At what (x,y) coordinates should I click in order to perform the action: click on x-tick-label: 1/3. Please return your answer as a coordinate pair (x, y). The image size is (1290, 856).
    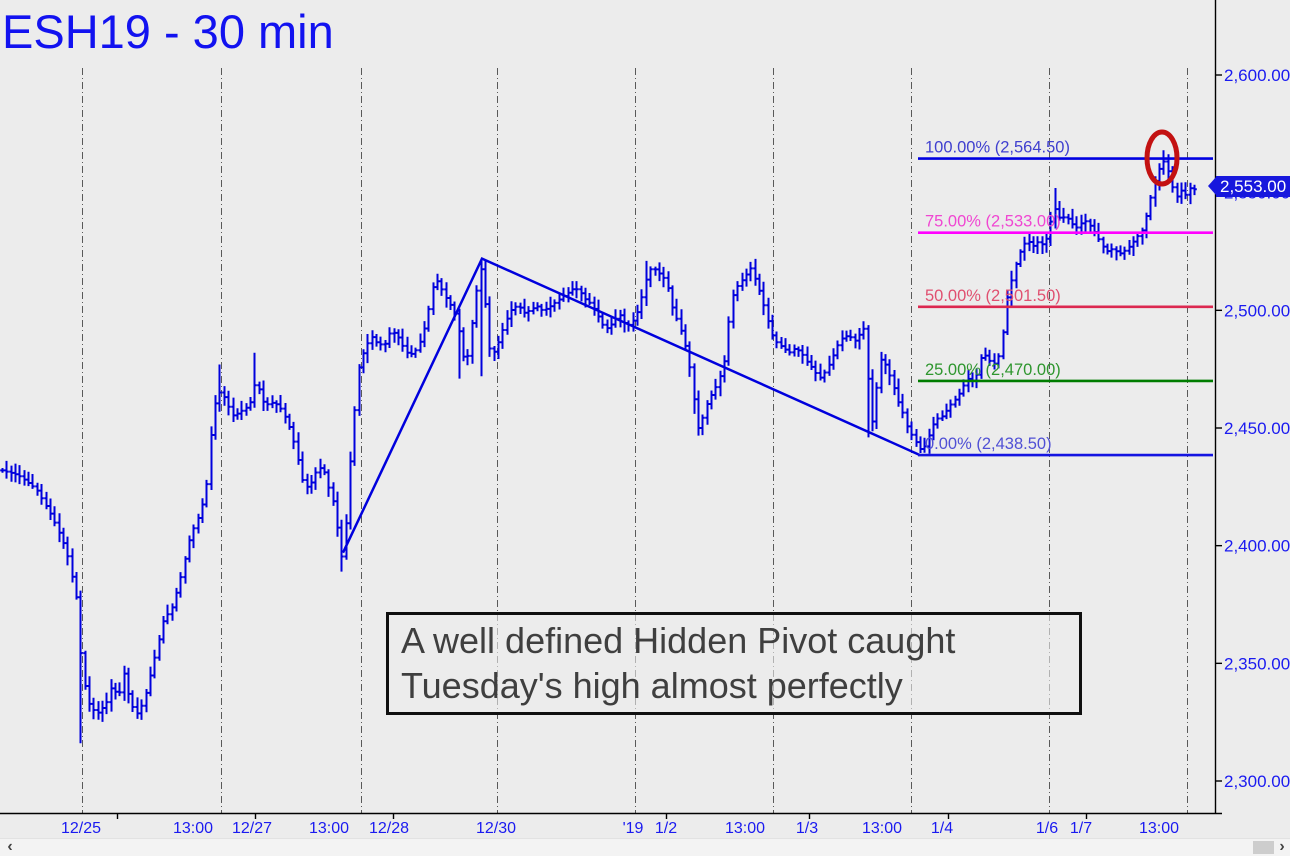
    Looking at the image, I should click on (807, 828).